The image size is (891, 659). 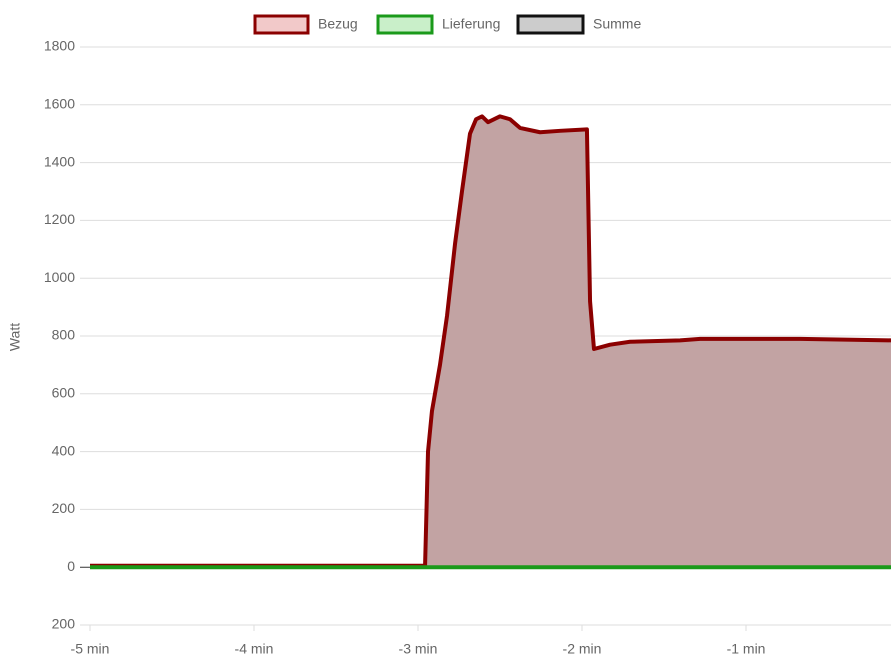 I want to click on x-tick-label: -1 min, so click(x=746, y=649).